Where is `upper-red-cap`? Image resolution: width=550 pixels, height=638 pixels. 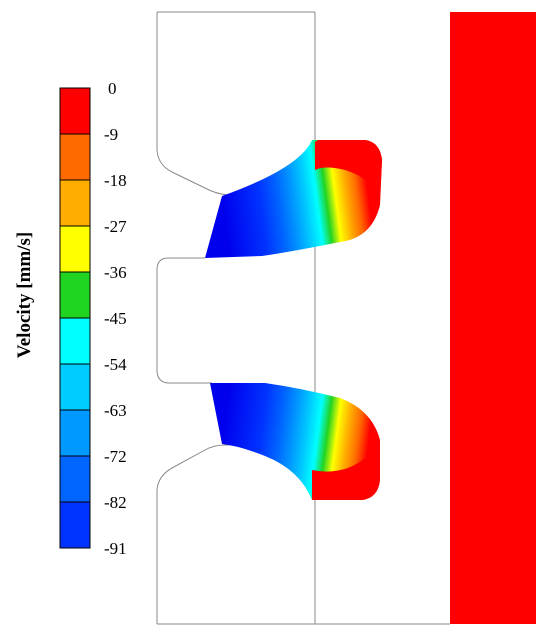
upper-red-cap is located at coordinates (348, 170).